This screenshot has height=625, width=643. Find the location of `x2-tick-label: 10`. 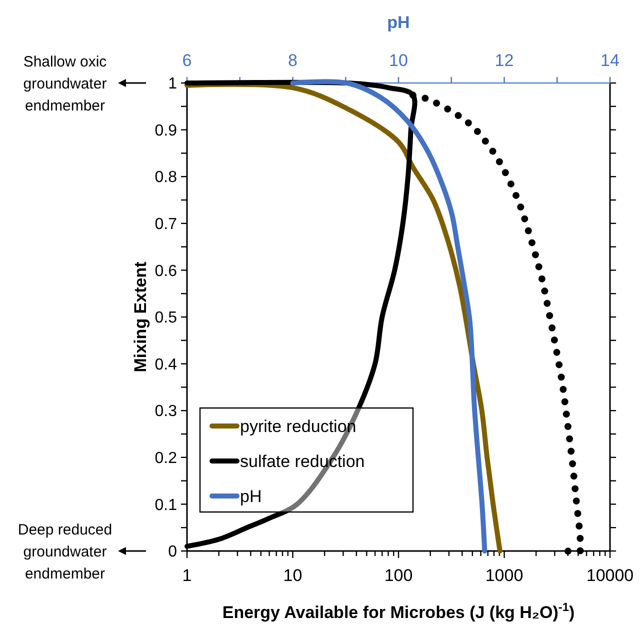

x2-tick-label: 10 is located at coordinates (398, 60).